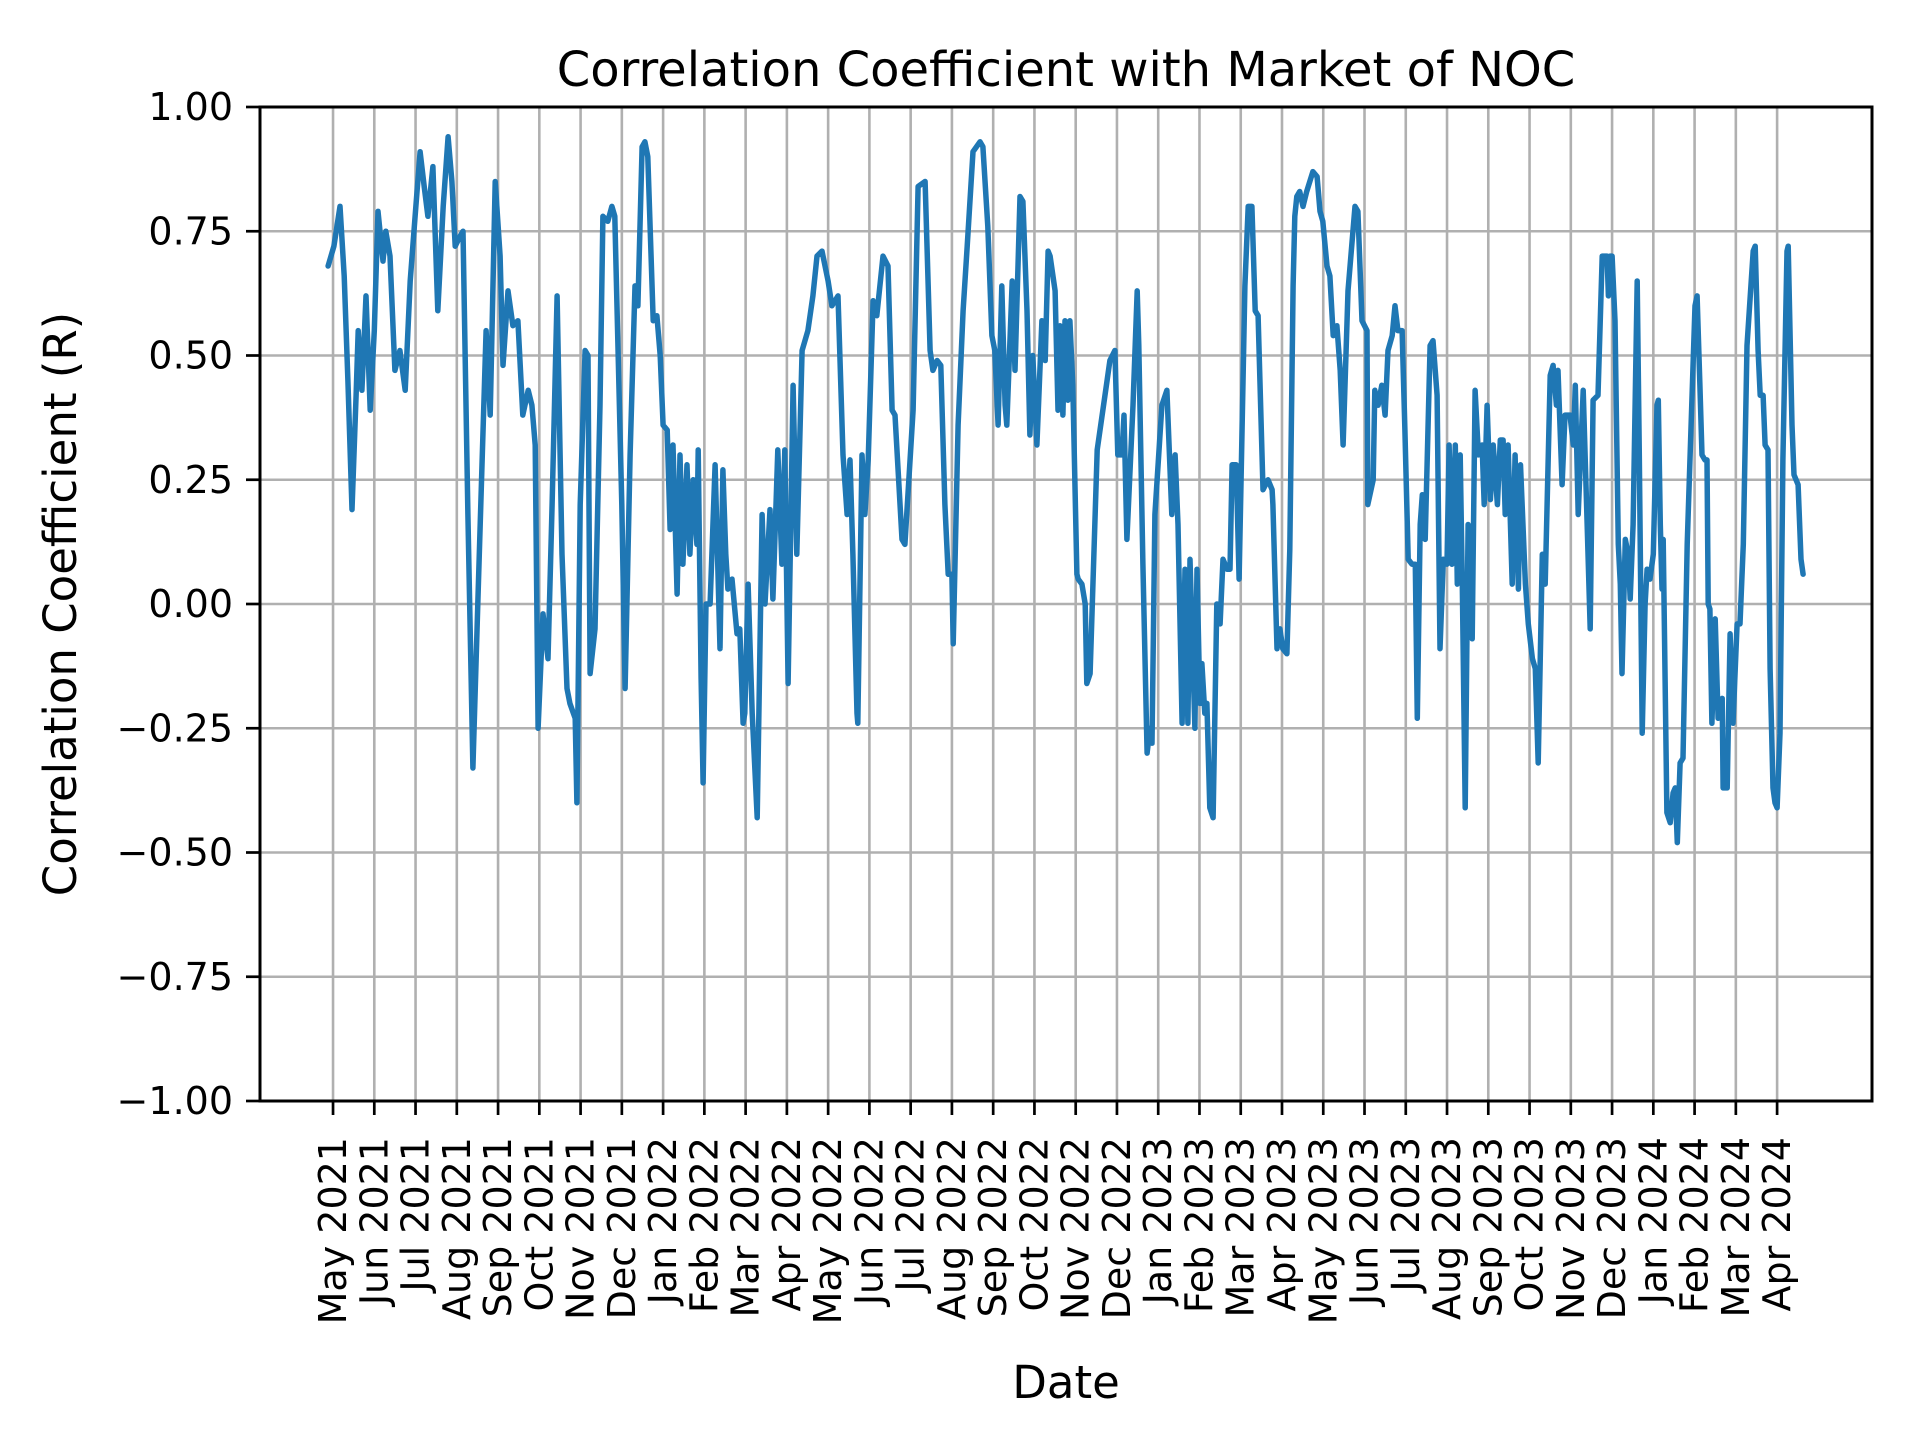  Describe the element at coordinates (1117, 1228) in the screenshot. I see `x-tick-label: Dec 2022` at that location.